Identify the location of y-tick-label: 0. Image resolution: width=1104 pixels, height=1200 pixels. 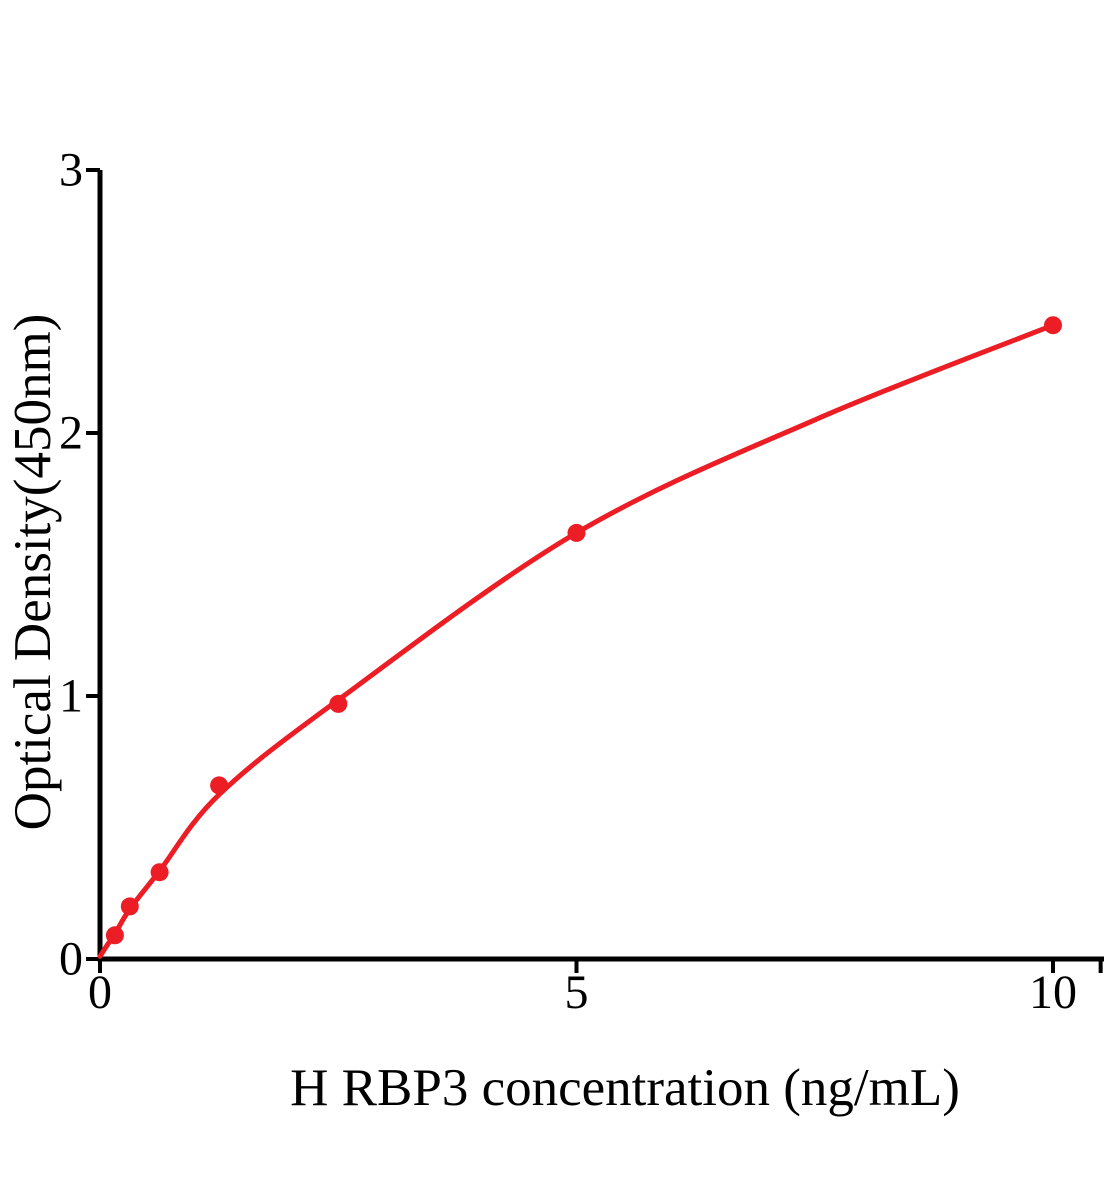
(71, 959).